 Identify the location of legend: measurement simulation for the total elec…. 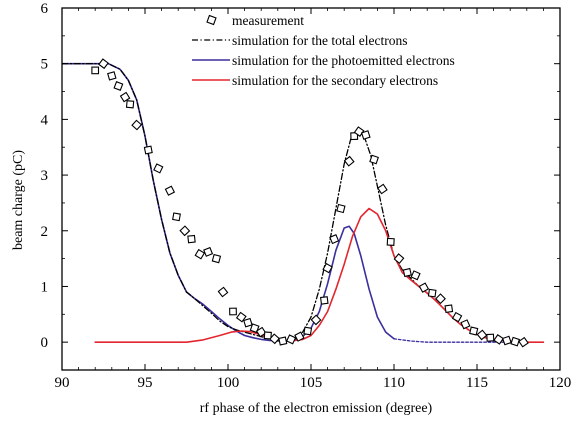
(323, 50).